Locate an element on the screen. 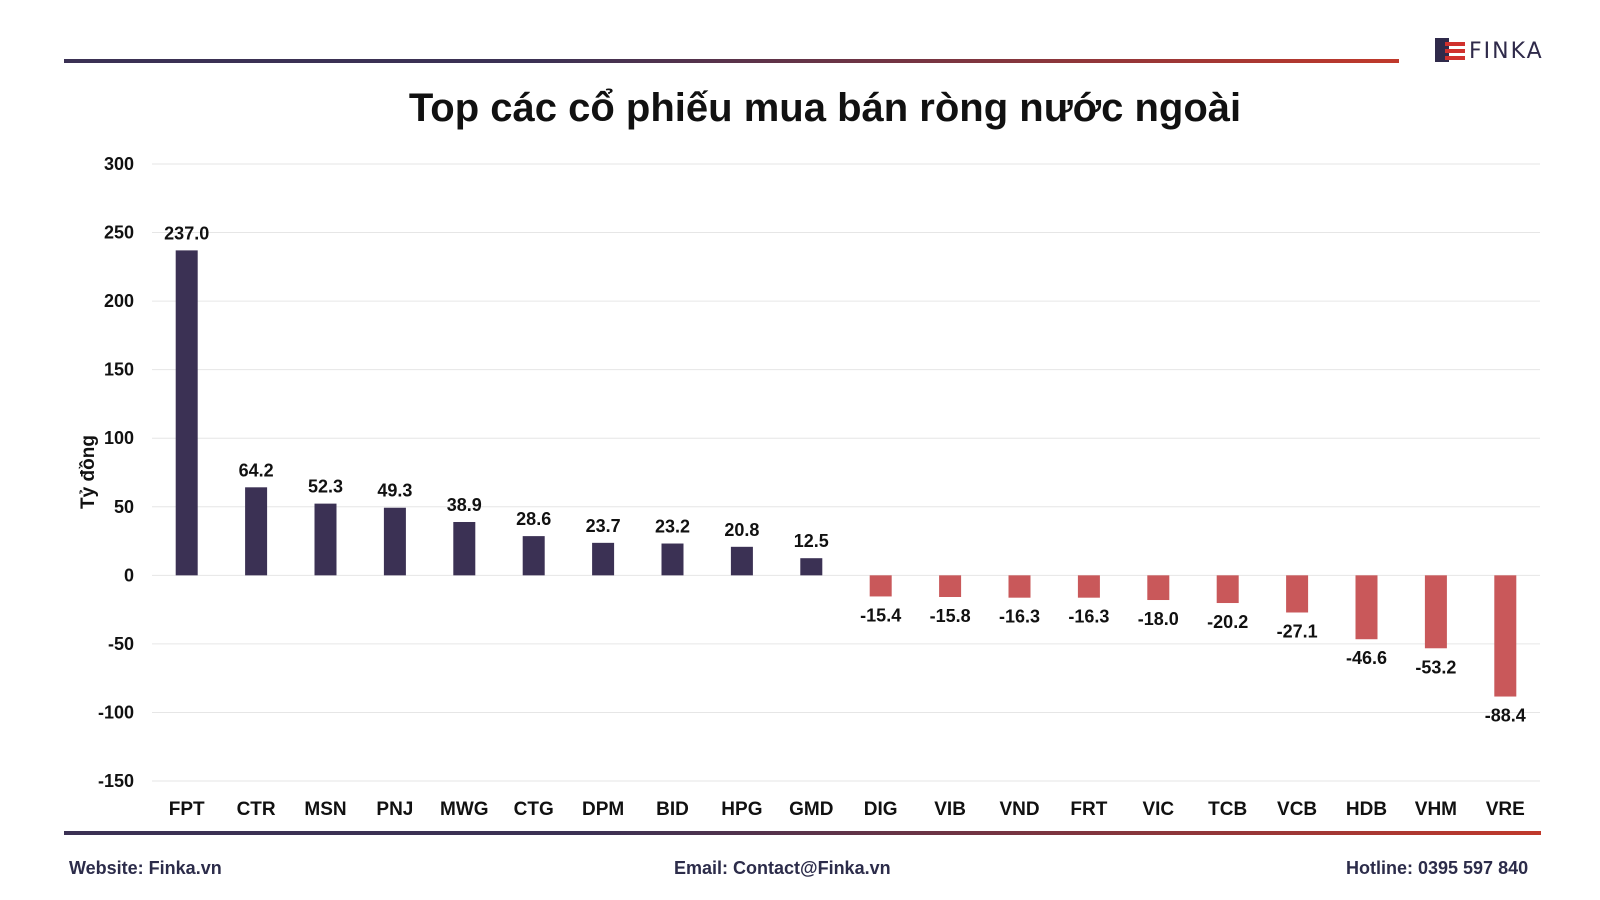 The width and height of the screenshot is (1600, 900). data-label: -46.6 is located at coordinates (1366, 658).